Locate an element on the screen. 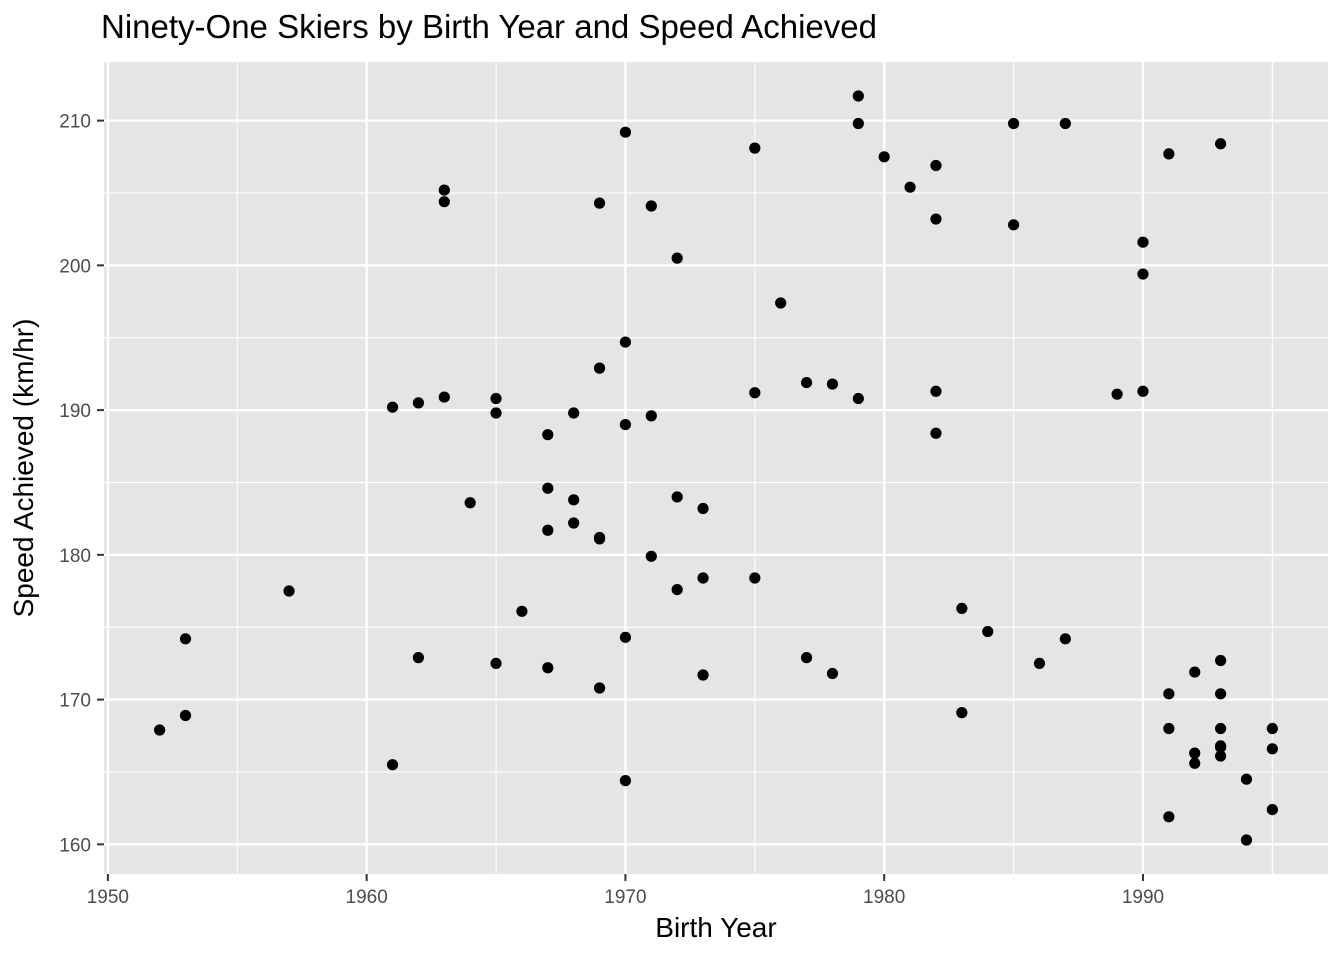 The image size is (1344, 960). x-tick-label: 1950 is located at coordinates (108, 897).